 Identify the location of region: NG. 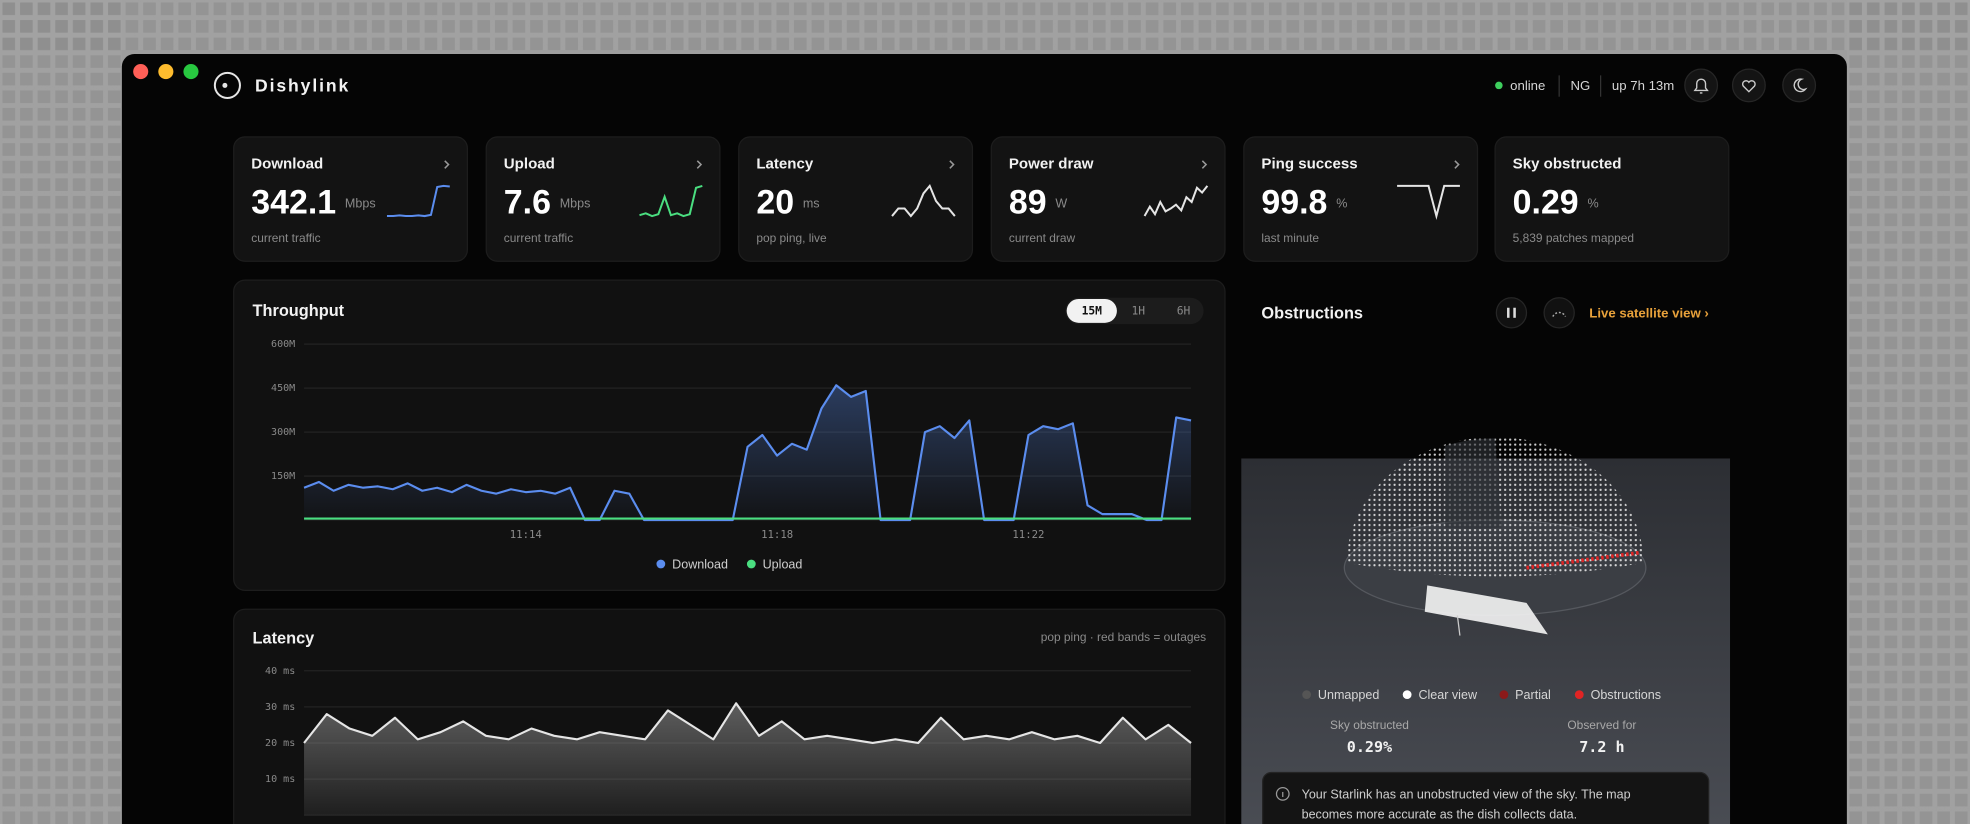
(1580, 85).